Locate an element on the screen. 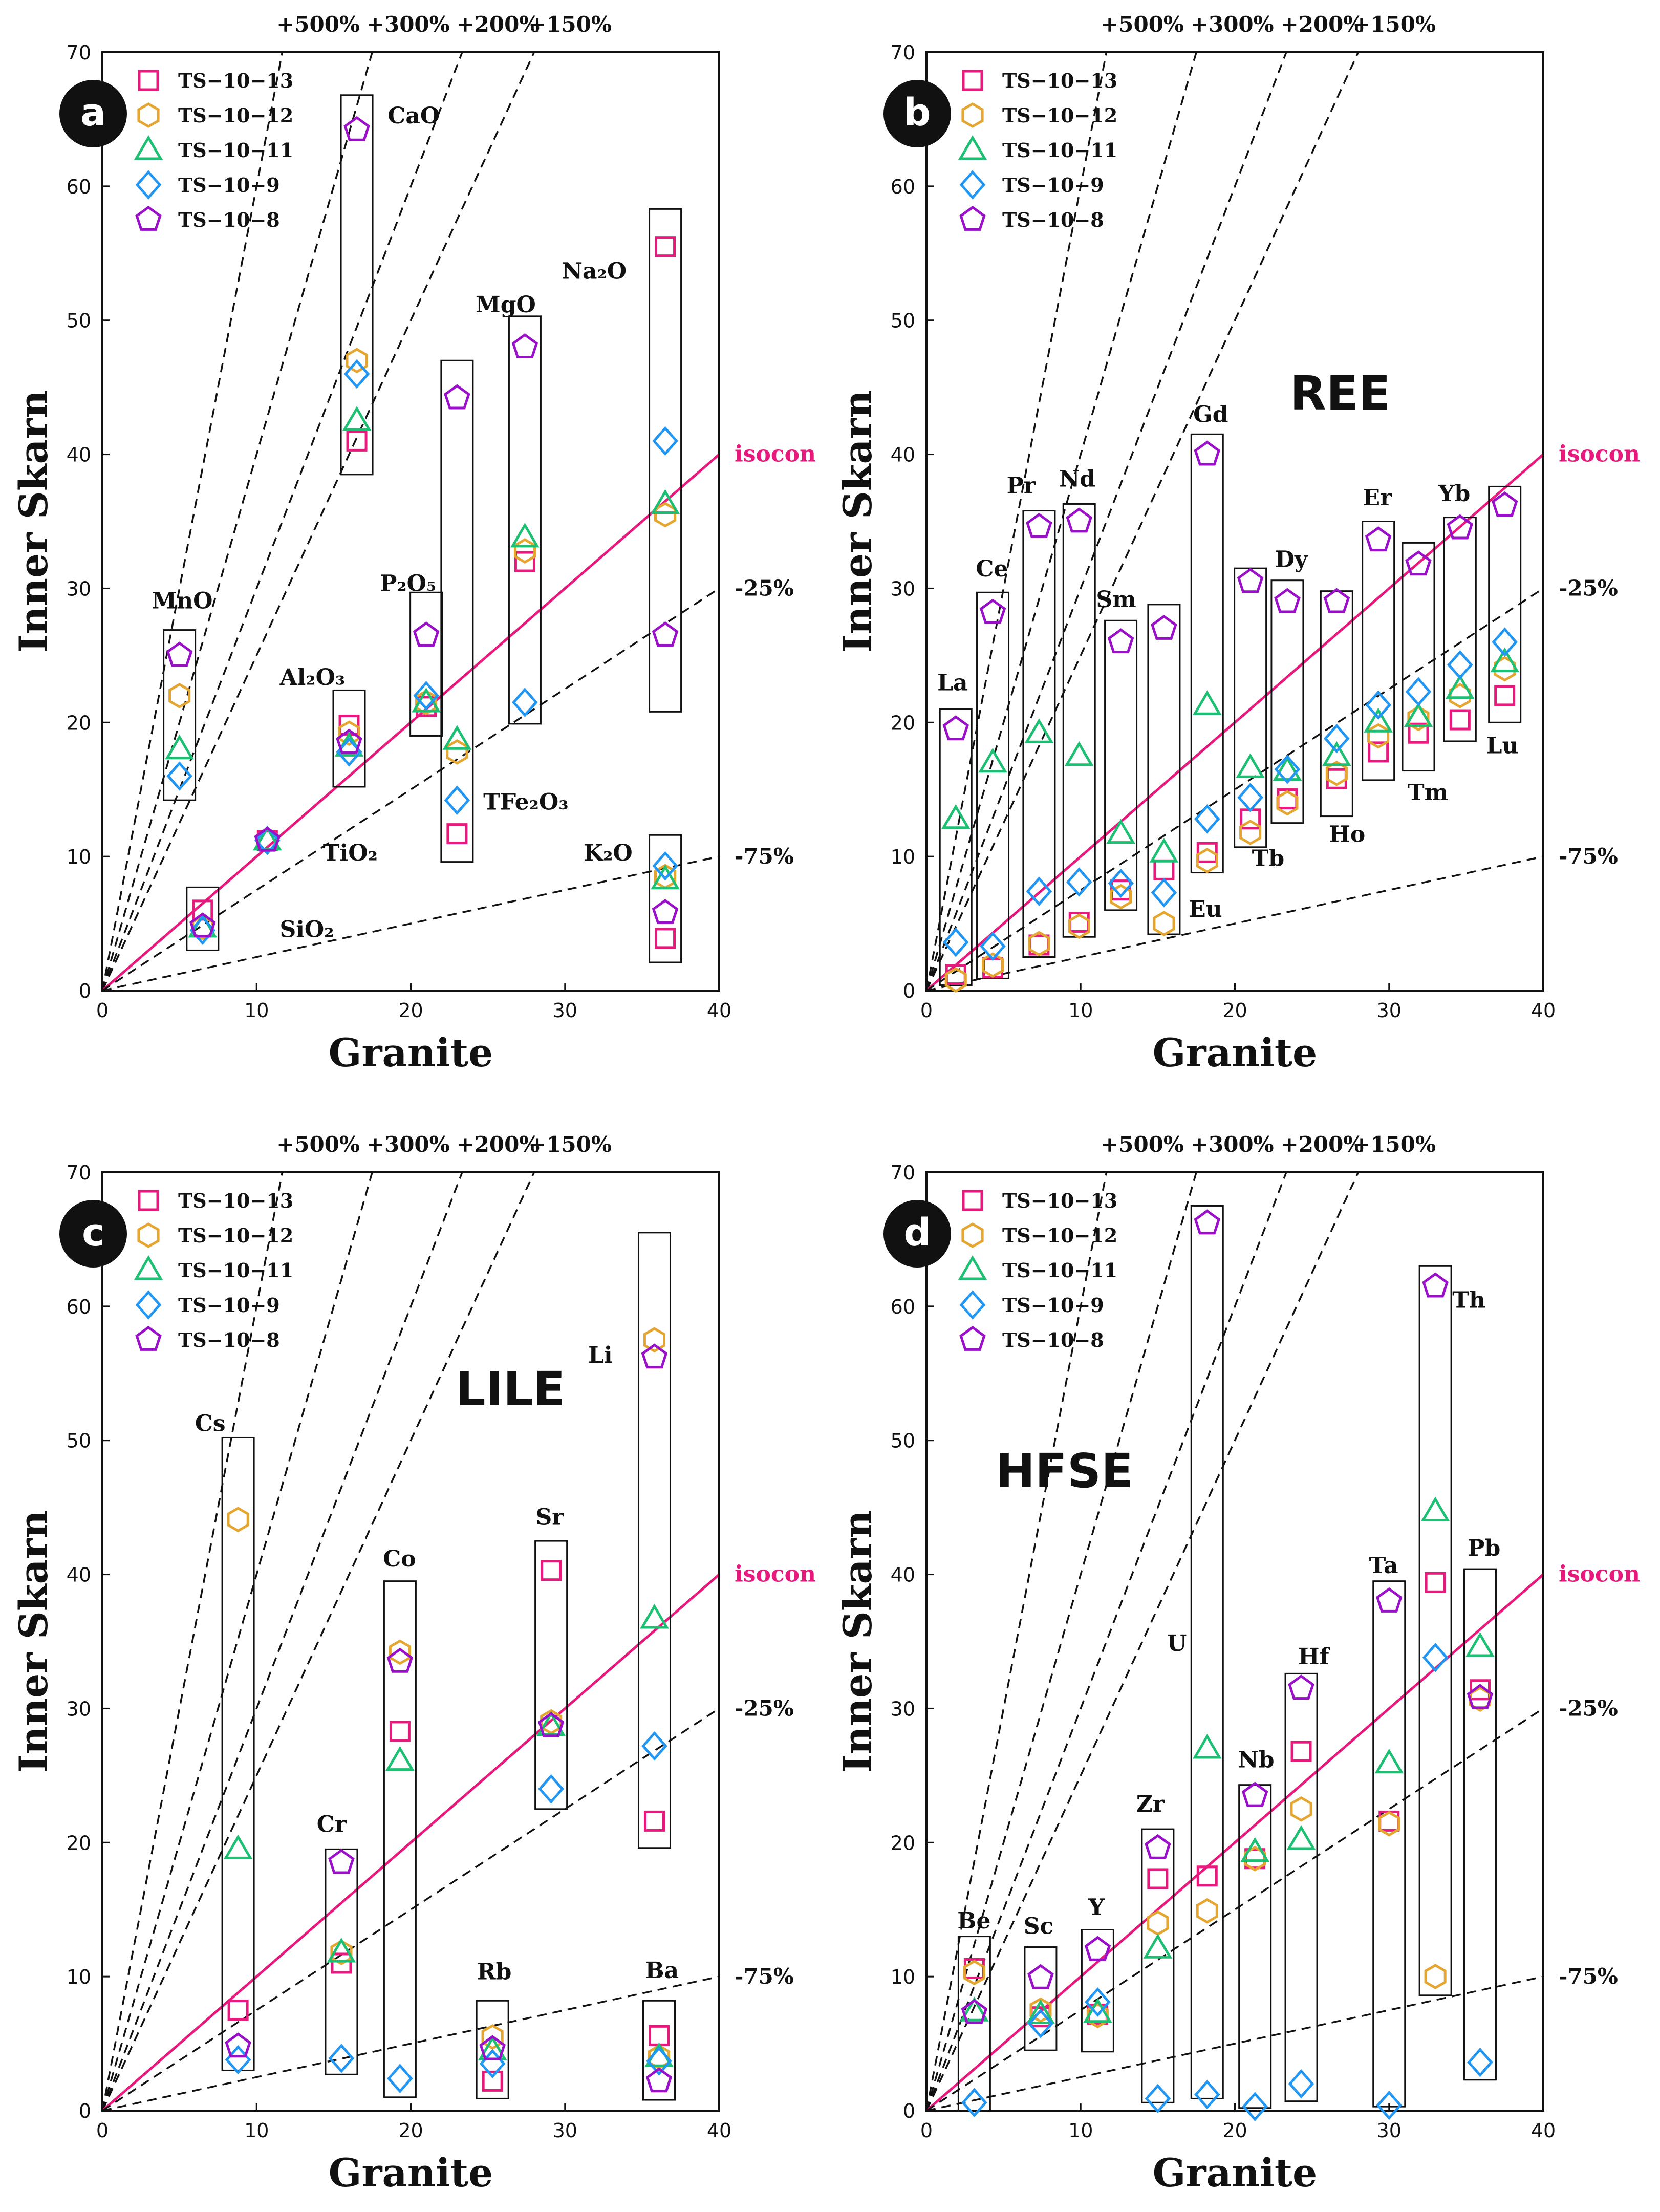  element-pr: Pr is located at coordinates (1031, 716).